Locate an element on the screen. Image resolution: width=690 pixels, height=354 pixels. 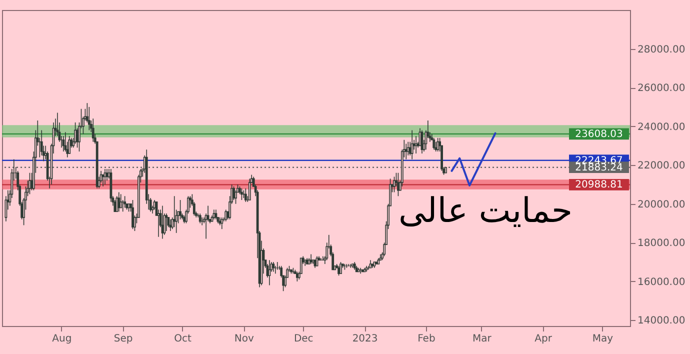
x-tick-label: May is located at coordinates (603, 339).